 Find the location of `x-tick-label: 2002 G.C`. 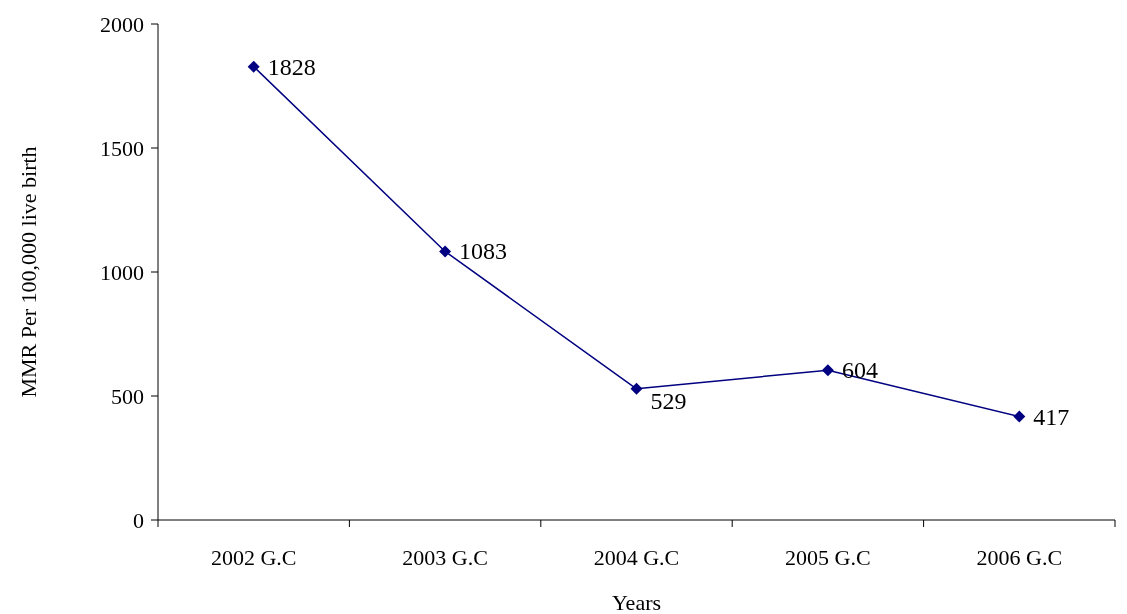

x-tick-label: 2002 G.C is located at coordinates (253, 557).